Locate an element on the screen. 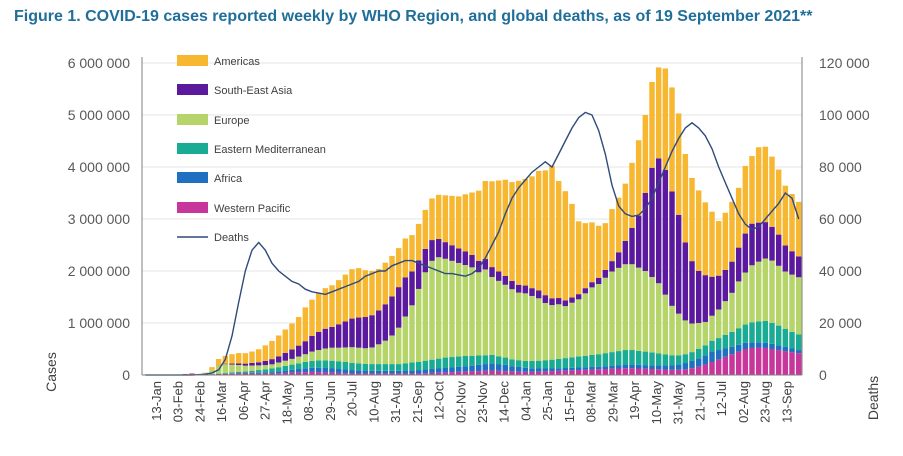  legend-label-eastern-mediterranean: Eastern Mediterranean is located at coordinates (270, 150).